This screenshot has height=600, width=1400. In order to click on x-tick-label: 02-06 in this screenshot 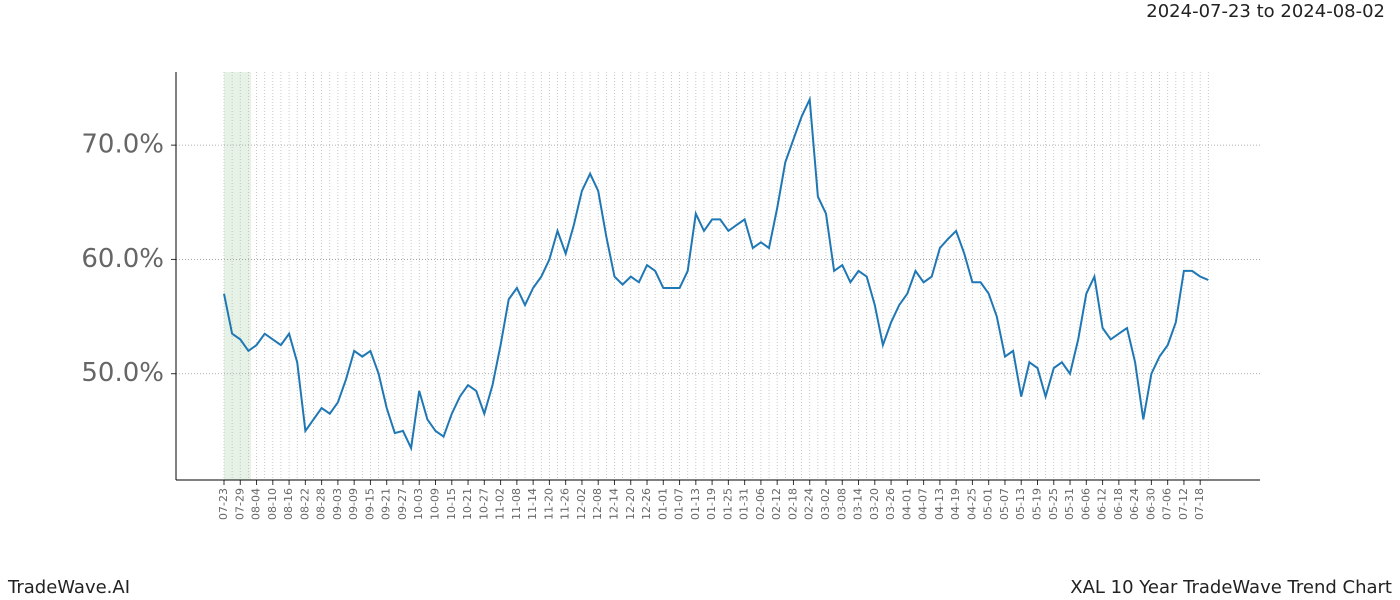, I will do `click(760, 504)`.